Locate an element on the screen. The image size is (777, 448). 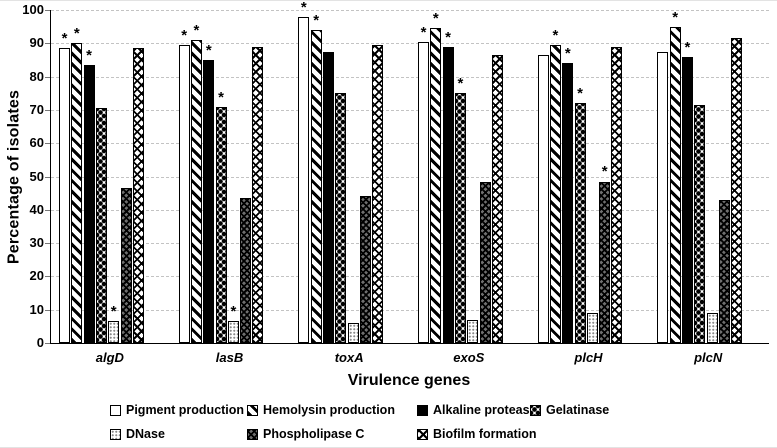
pigment-bar-toxA is located at coordinates (304, 179).